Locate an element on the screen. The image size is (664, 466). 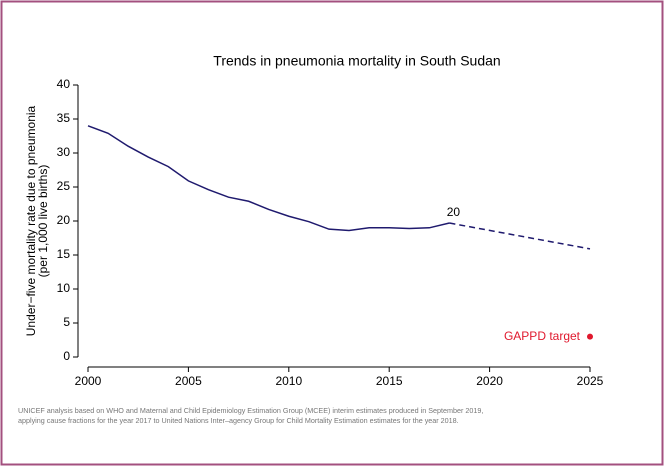
target-label: GAPPD target is located at coordinates (542, 336).